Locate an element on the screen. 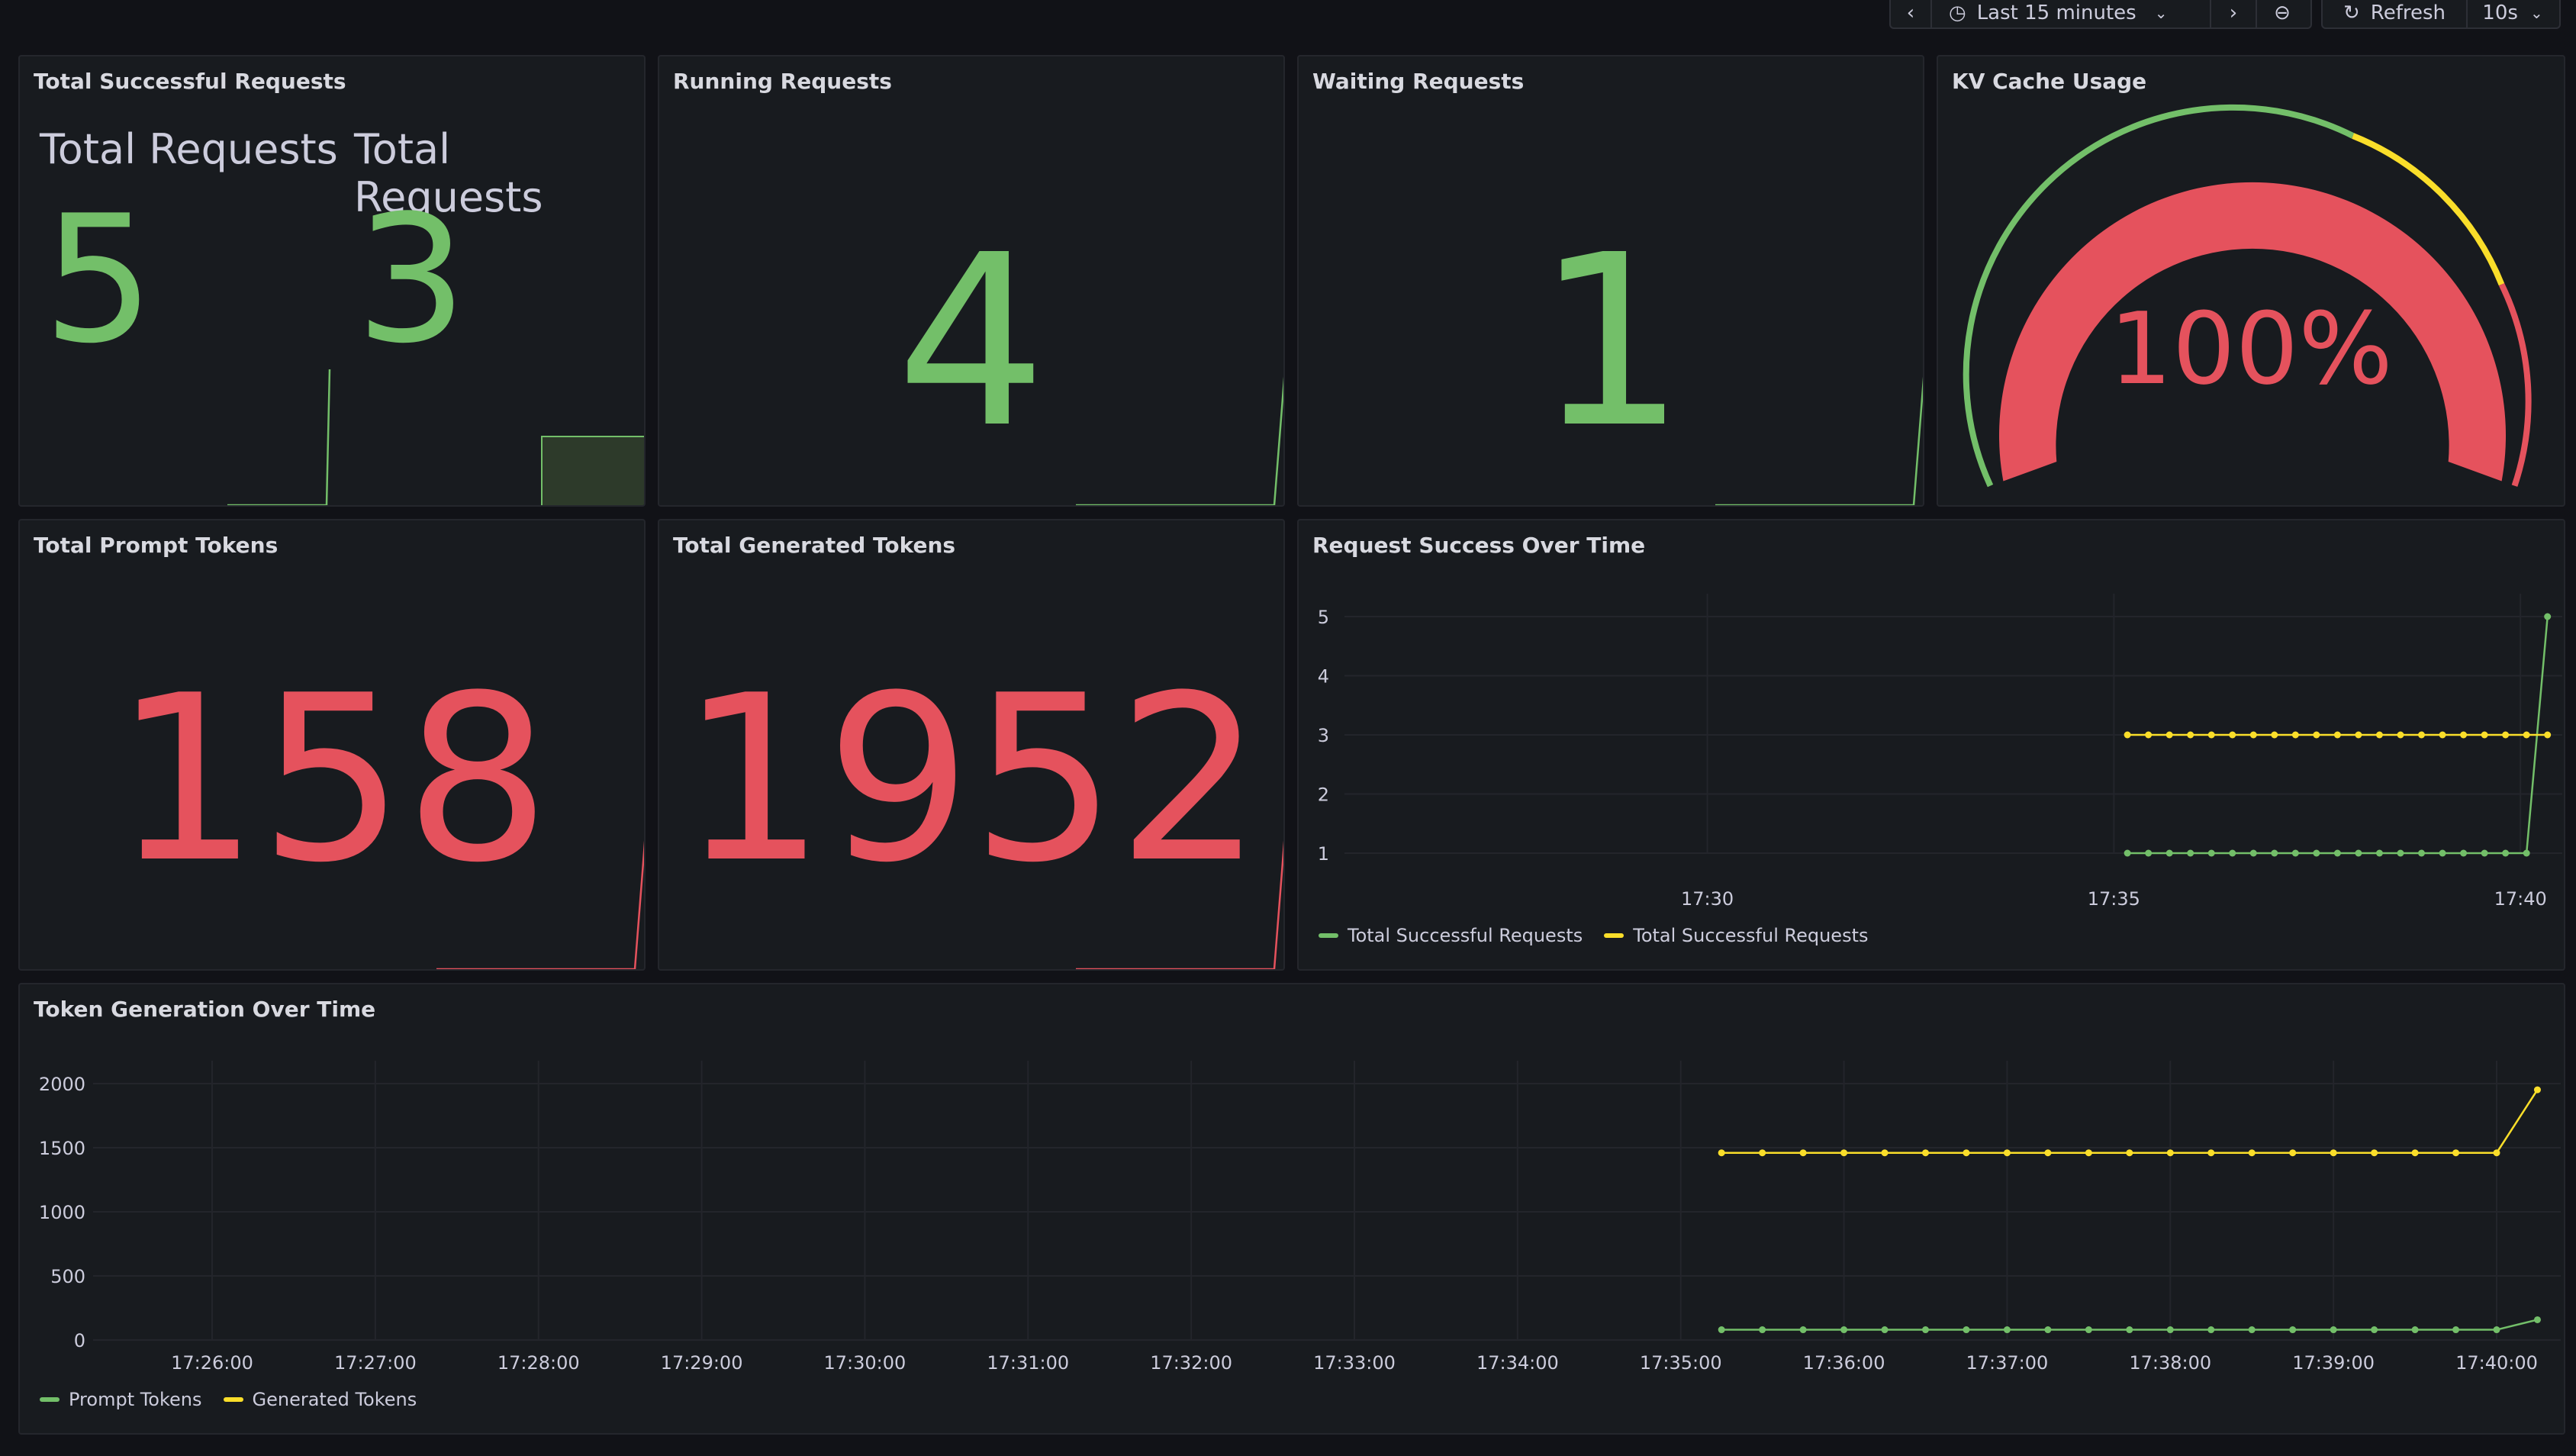  legend-item: Generated Tokens is located at coordinates (320, 1399).